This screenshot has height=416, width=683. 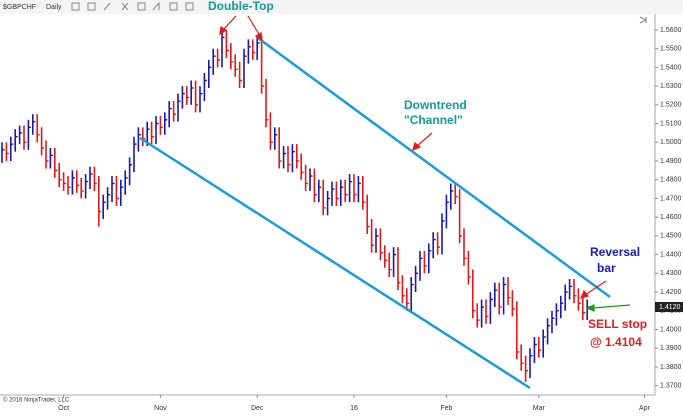 What do you see at coordinates (19, 7) in the screenshot?
I see `symbol: $GBPCHF` at bounding box center [19, 7].